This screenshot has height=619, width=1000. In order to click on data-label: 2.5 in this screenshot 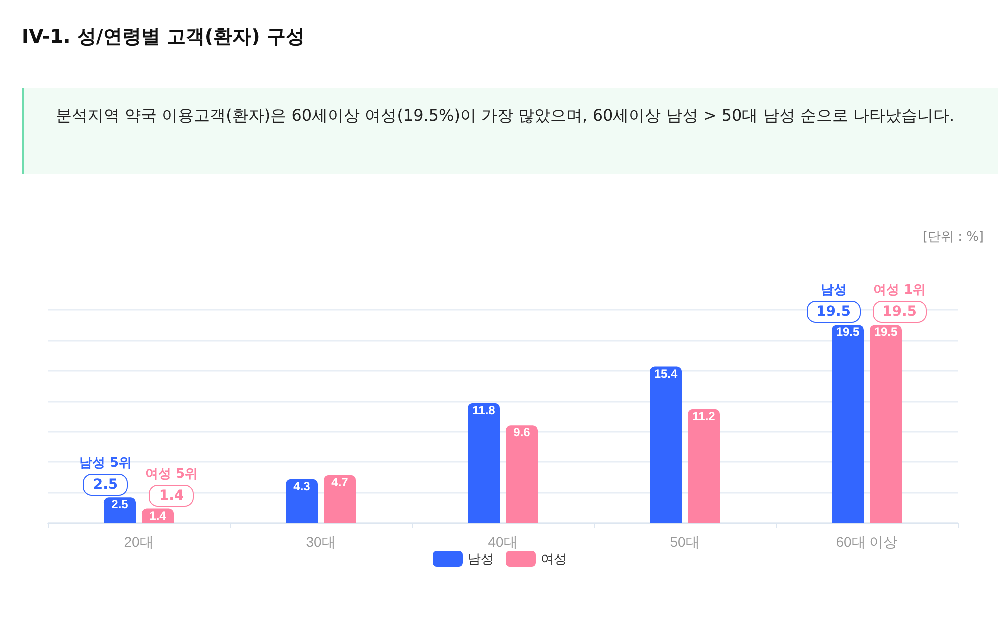, I will do `click(120, 505)`.